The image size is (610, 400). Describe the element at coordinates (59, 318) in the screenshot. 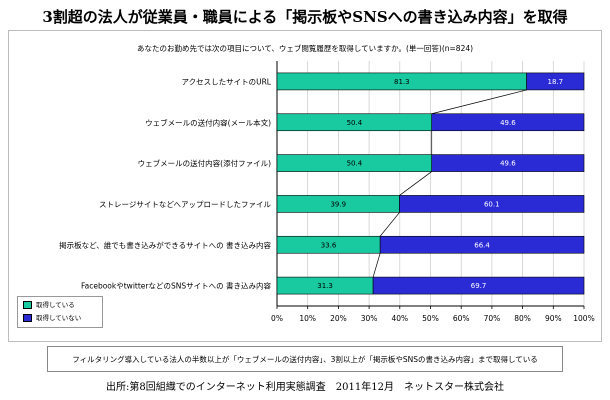

I see `legend-label-not-acquired: 取得していない` at that location.